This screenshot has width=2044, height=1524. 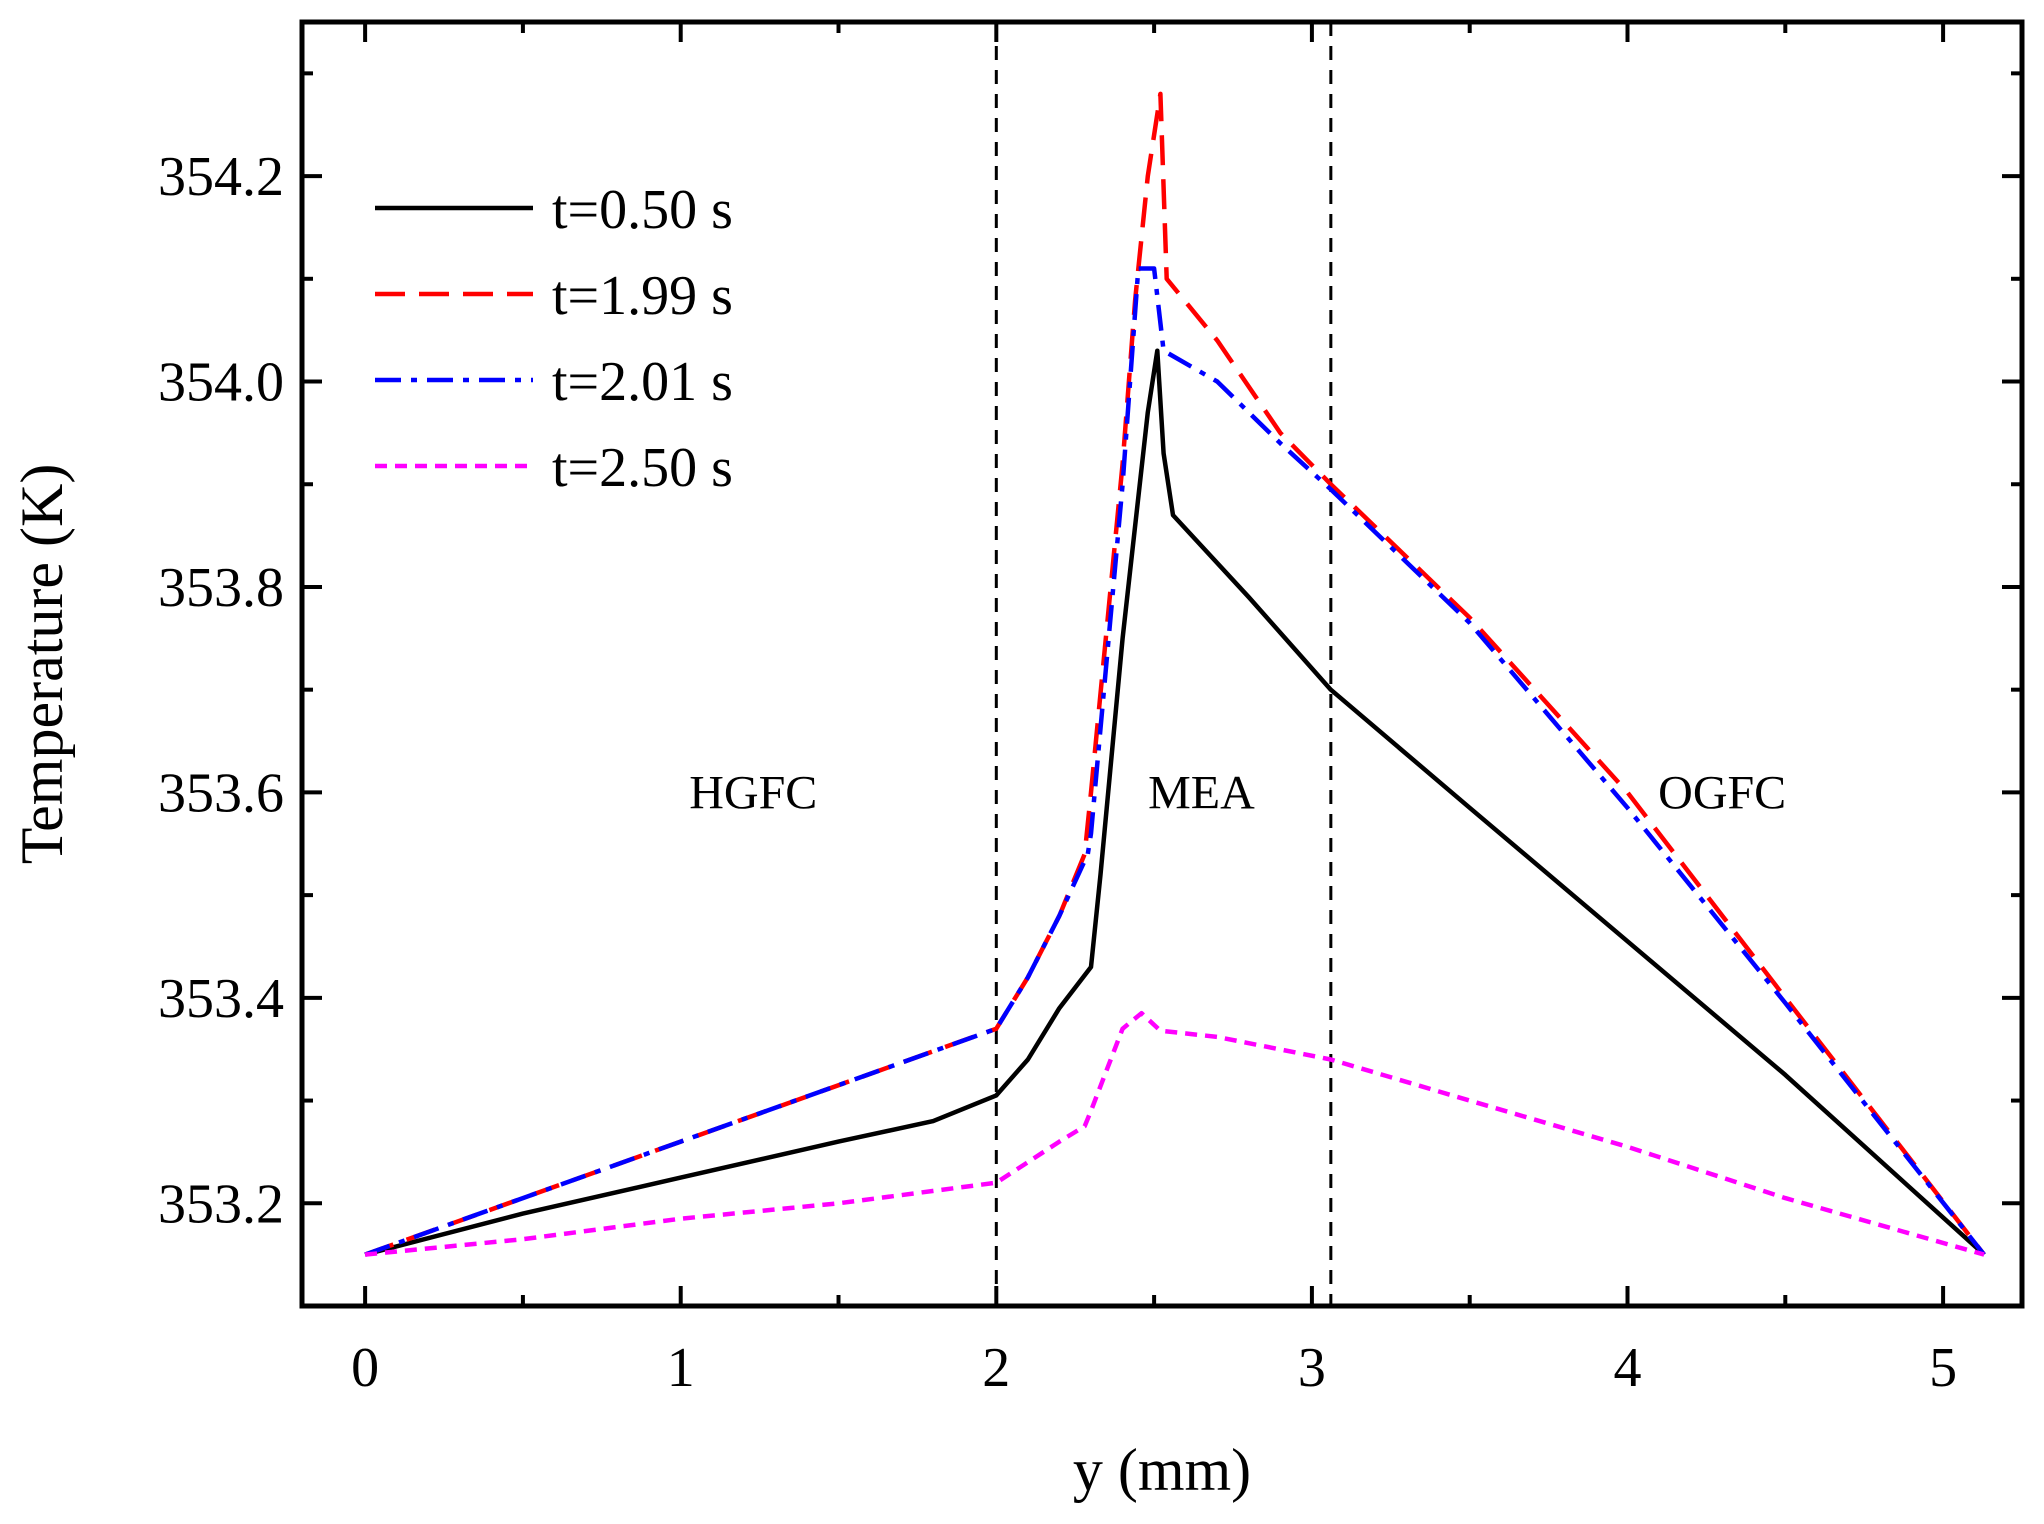 What do you see at coordinates (221, 999) in the screenshot?
I see `y-tick-label: 353.4` at bounding box center [221, 999].